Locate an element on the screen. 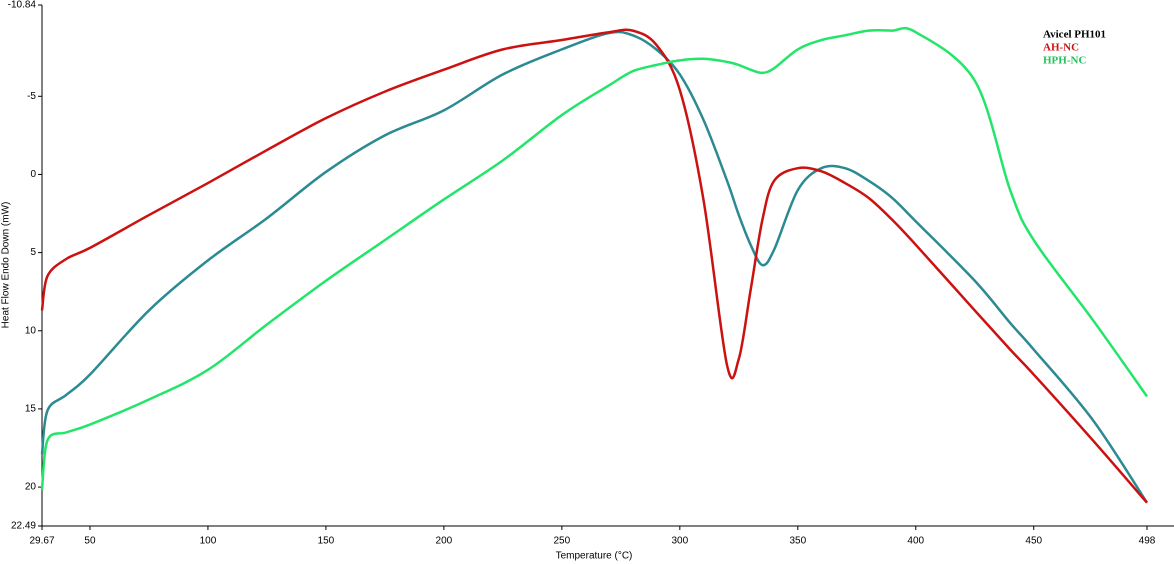  x-axis-label: Temperature (°C) is located at coordinates (594, 556).